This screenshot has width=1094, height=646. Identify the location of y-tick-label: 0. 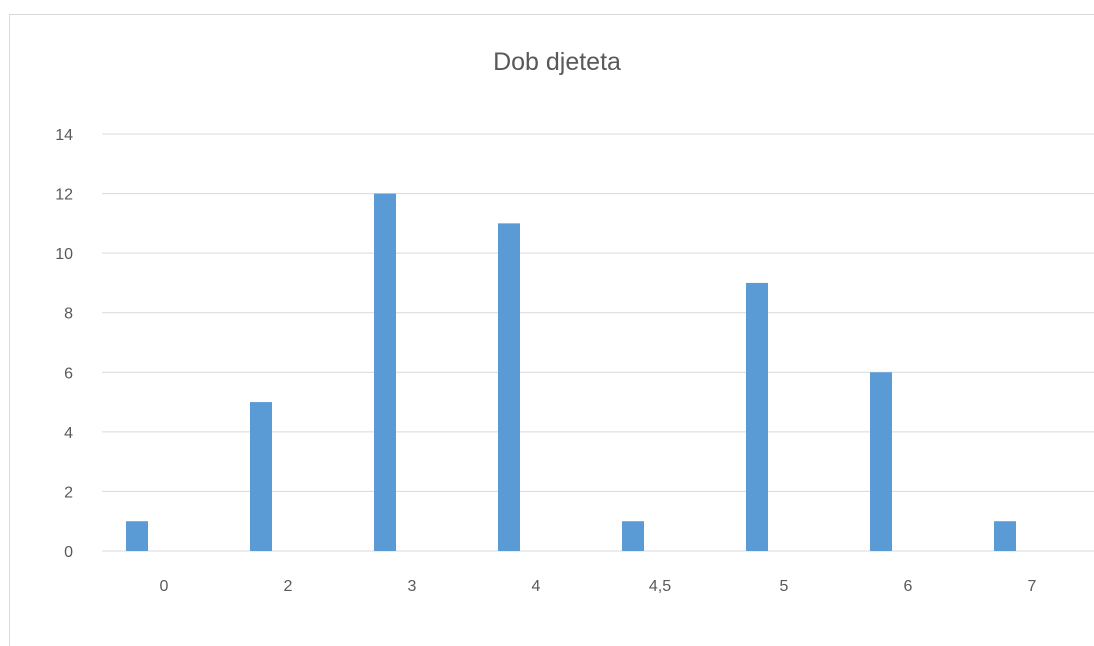
(68, 552).